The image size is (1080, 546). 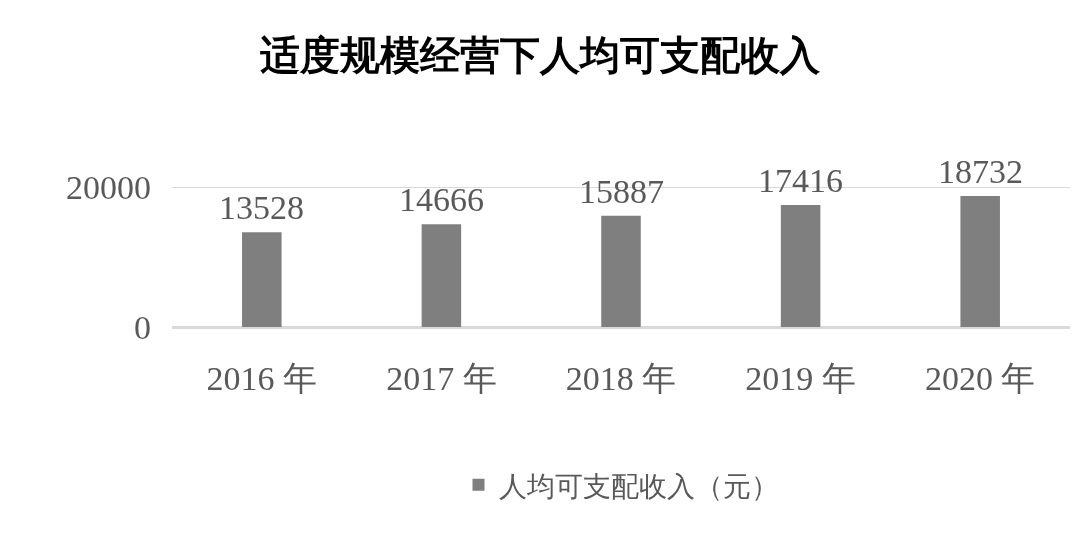 What do you see at coordinates (800, 180) in the screenshot?
I see `data-label: 17416` at bounding box center [800, 180].